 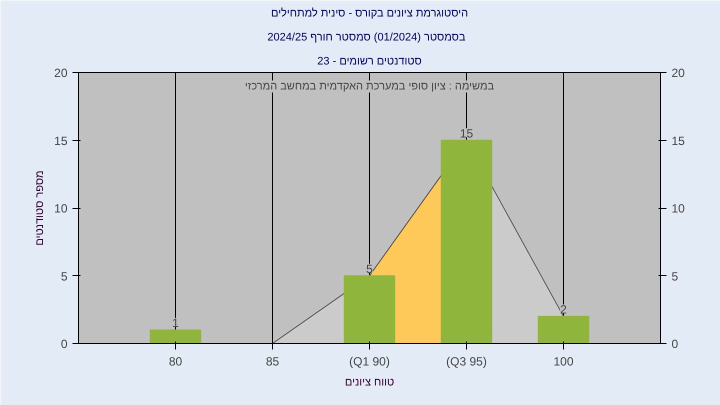 What do you see at coordinates (369, 86) in the screenshot?
I see `annotation: במשימה : ציון סופי במערכת האקדמית במחשב המרכזי` at bounding box center [369, 86].